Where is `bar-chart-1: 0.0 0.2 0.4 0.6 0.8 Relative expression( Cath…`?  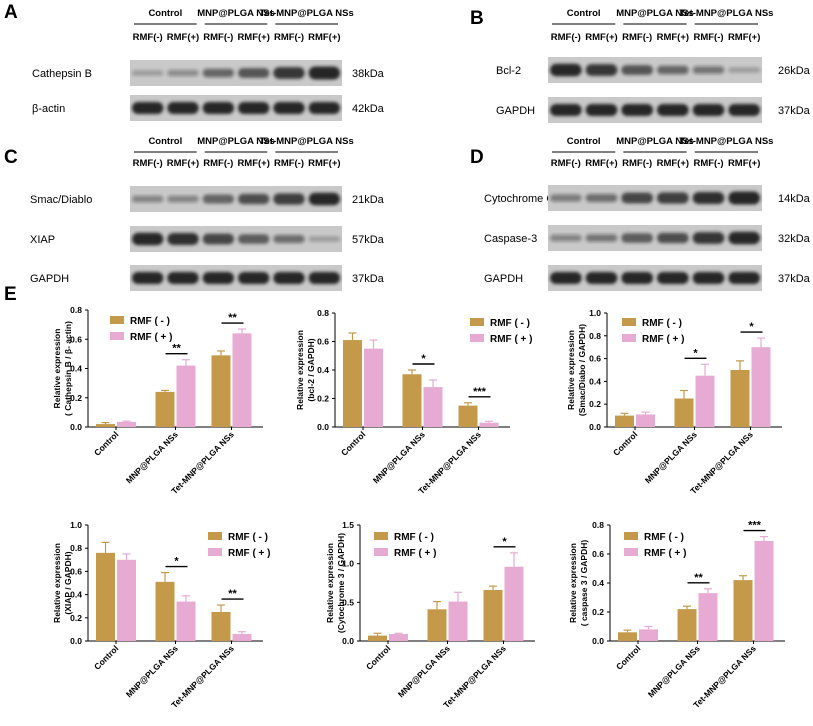 bar-chart-1: 0.0 0.2 0.4 0.6 0.8 Relative expression( Cath… is located at coordinates (157, 400).